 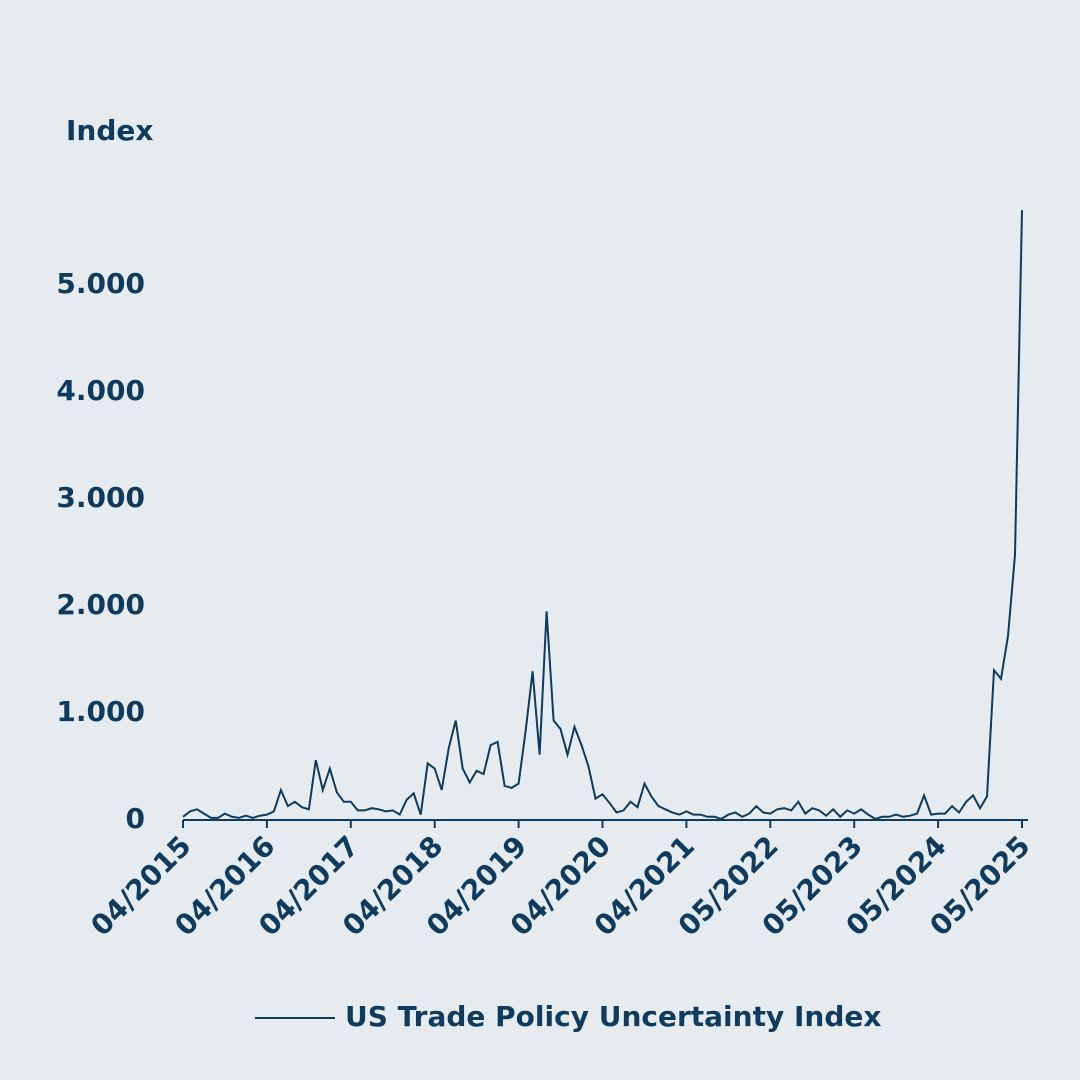 I want to click on y-tick-label: 5.000, so click(x=100, y=283).